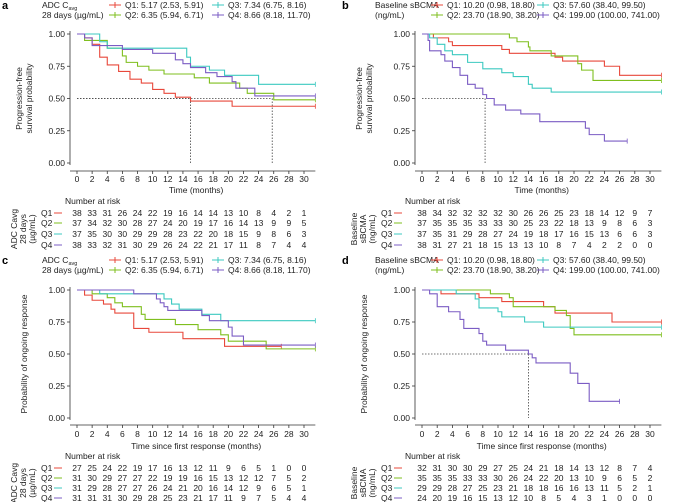  Describe the element at coordinates (542, 57) in the screenshot. I see `km-curve-q2` at that location.